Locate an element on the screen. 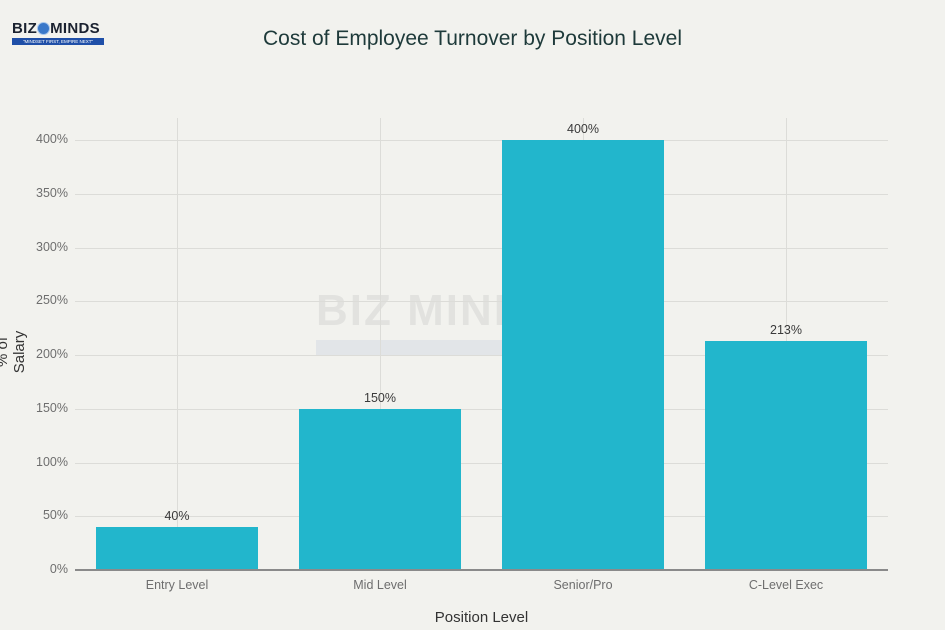  x-tick-label: C-Level Exec is located at coordinates (786, 585).